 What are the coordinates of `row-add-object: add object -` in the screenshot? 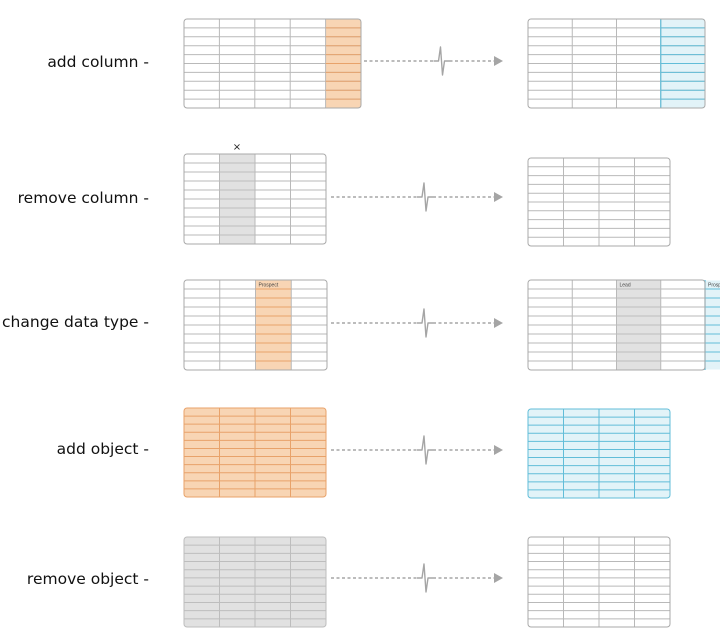 It's located at (364, 453).